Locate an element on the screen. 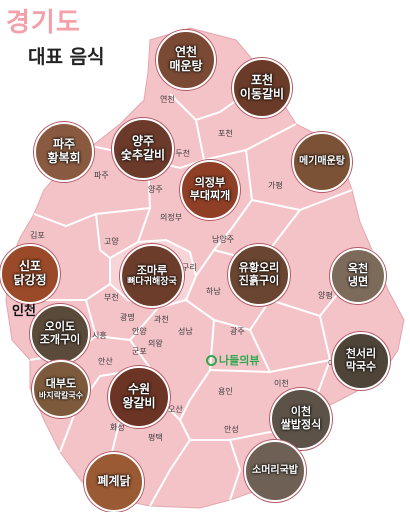  food-badge-suwon: 수원 왕갈비 is located at coordinates (139, 397).